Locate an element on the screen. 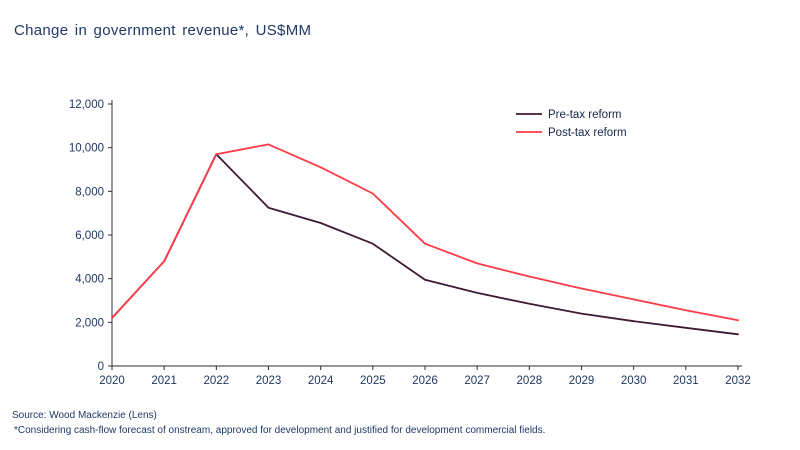 This screenshot has height=450, width=800. x-axis-label: 2025 is located at coordinates (373, 381).